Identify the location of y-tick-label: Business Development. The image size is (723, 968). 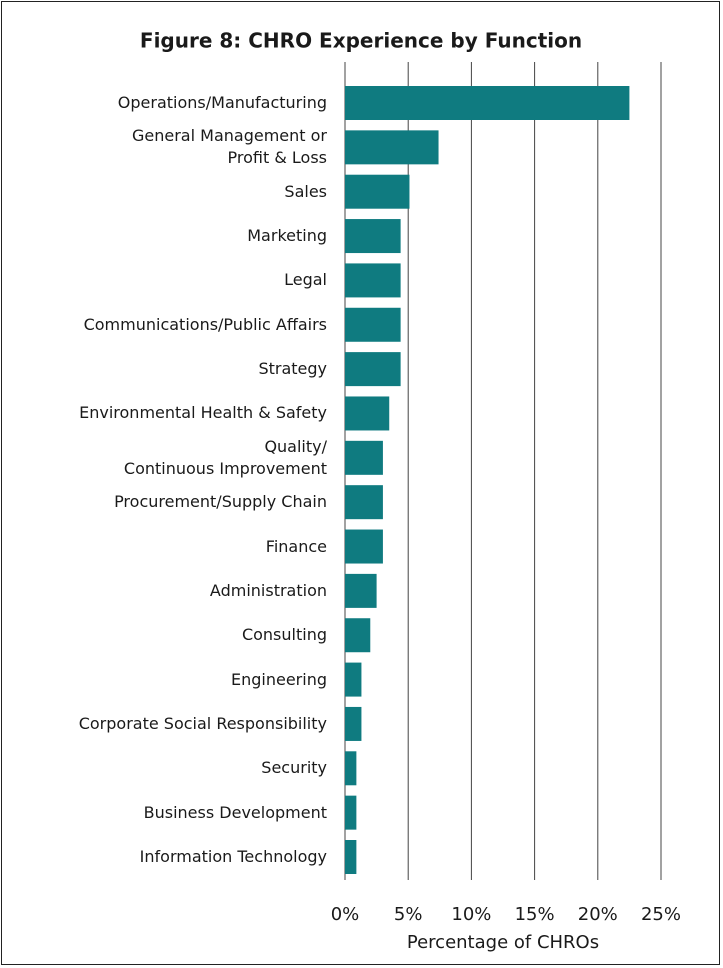
(235, 812).